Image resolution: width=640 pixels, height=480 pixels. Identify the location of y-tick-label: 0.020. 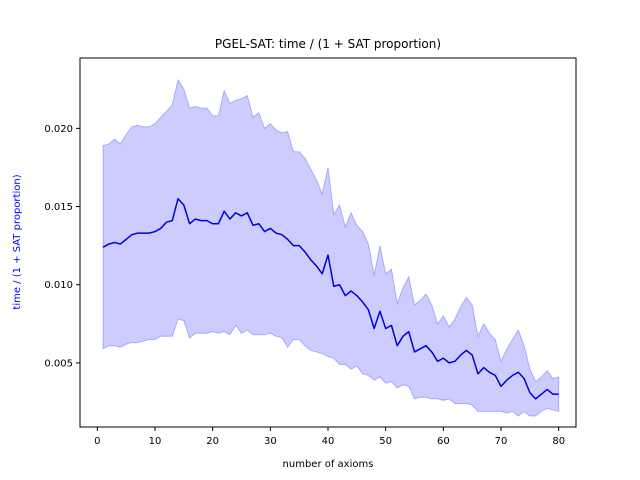
(58, 129).